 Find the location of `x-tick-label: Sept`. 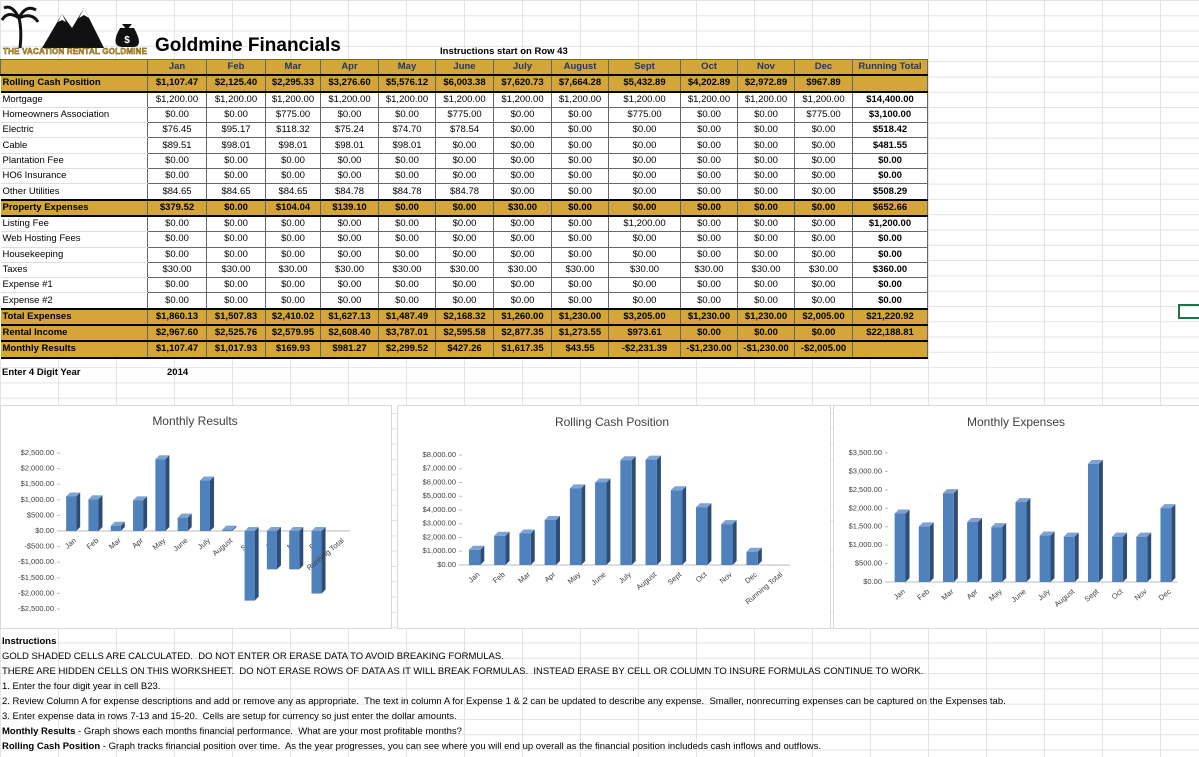

x-tick-label: Sept is located at coordinates (1092, 594).